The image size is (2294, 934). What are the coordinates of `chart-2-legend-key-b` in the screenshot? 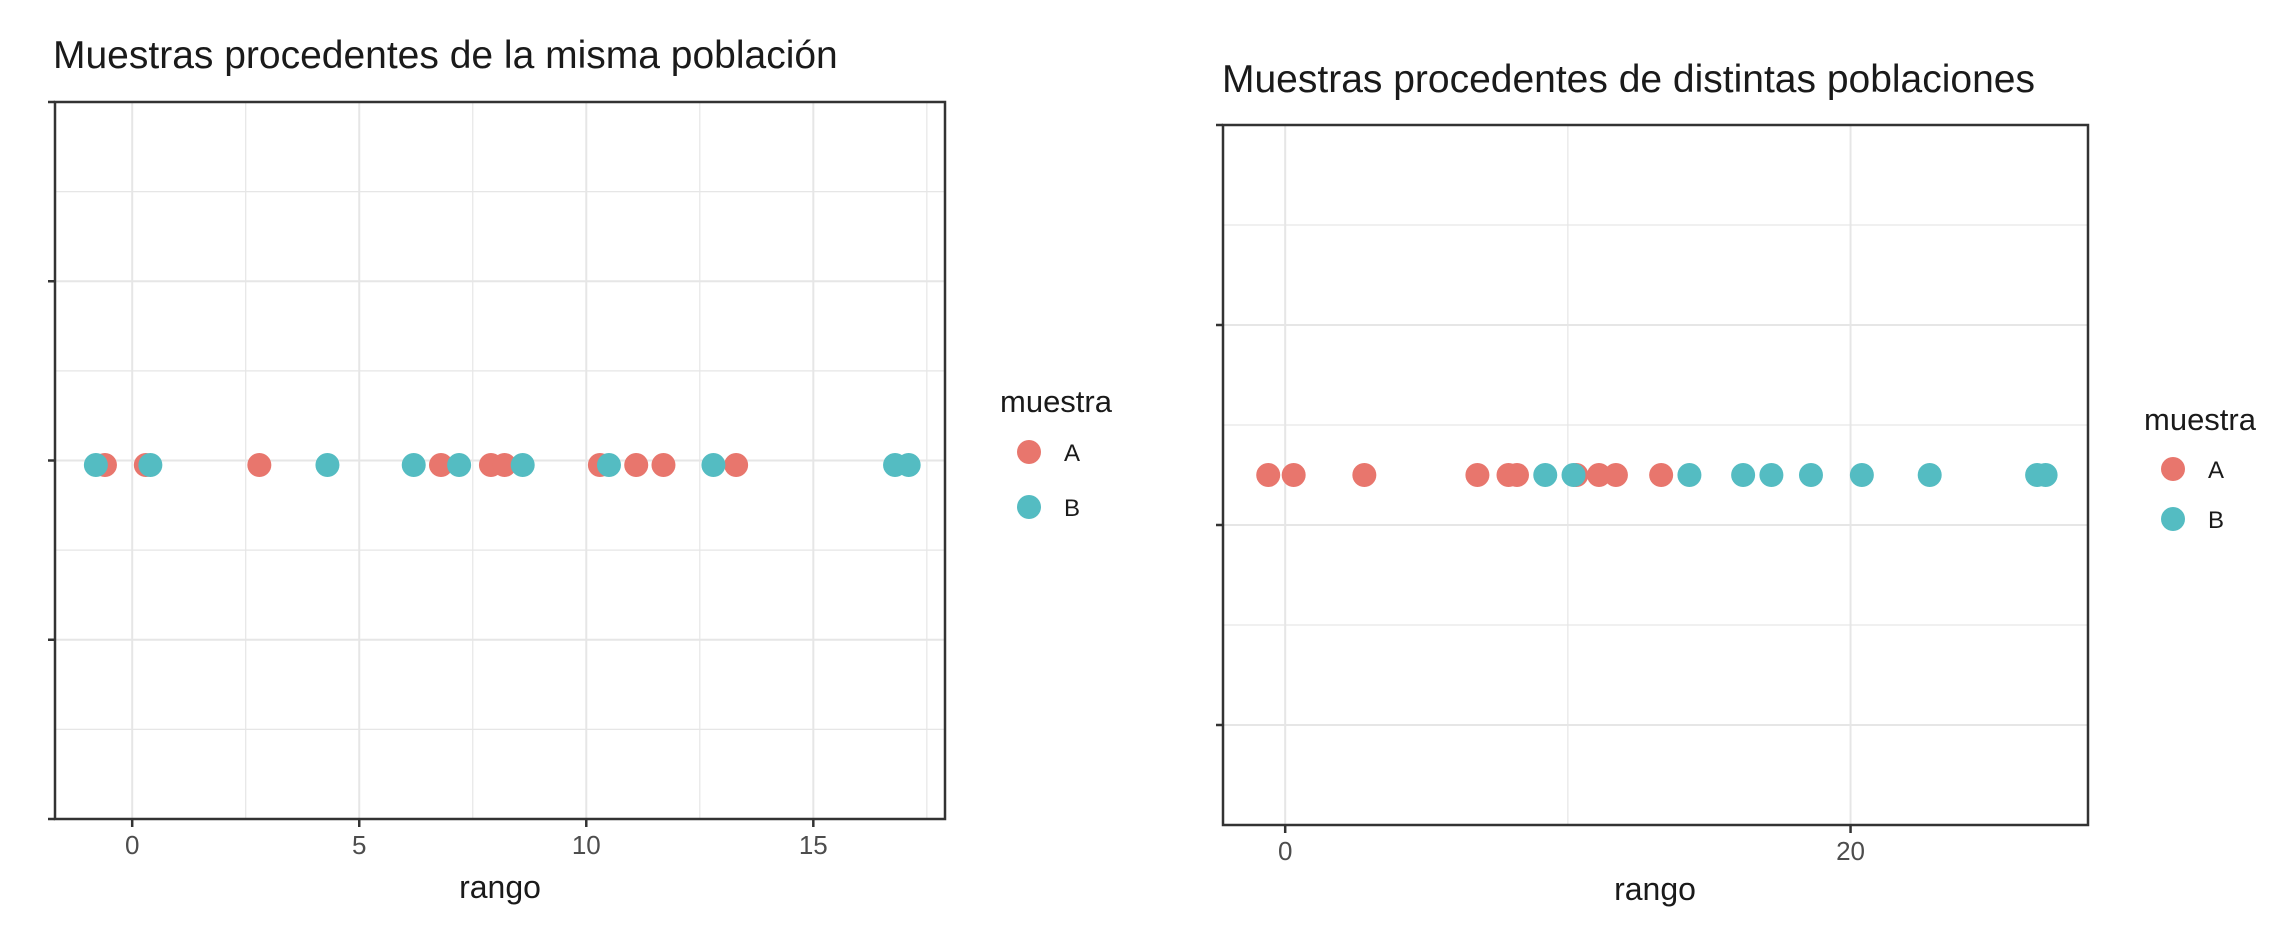 It's located at (2173, 519).